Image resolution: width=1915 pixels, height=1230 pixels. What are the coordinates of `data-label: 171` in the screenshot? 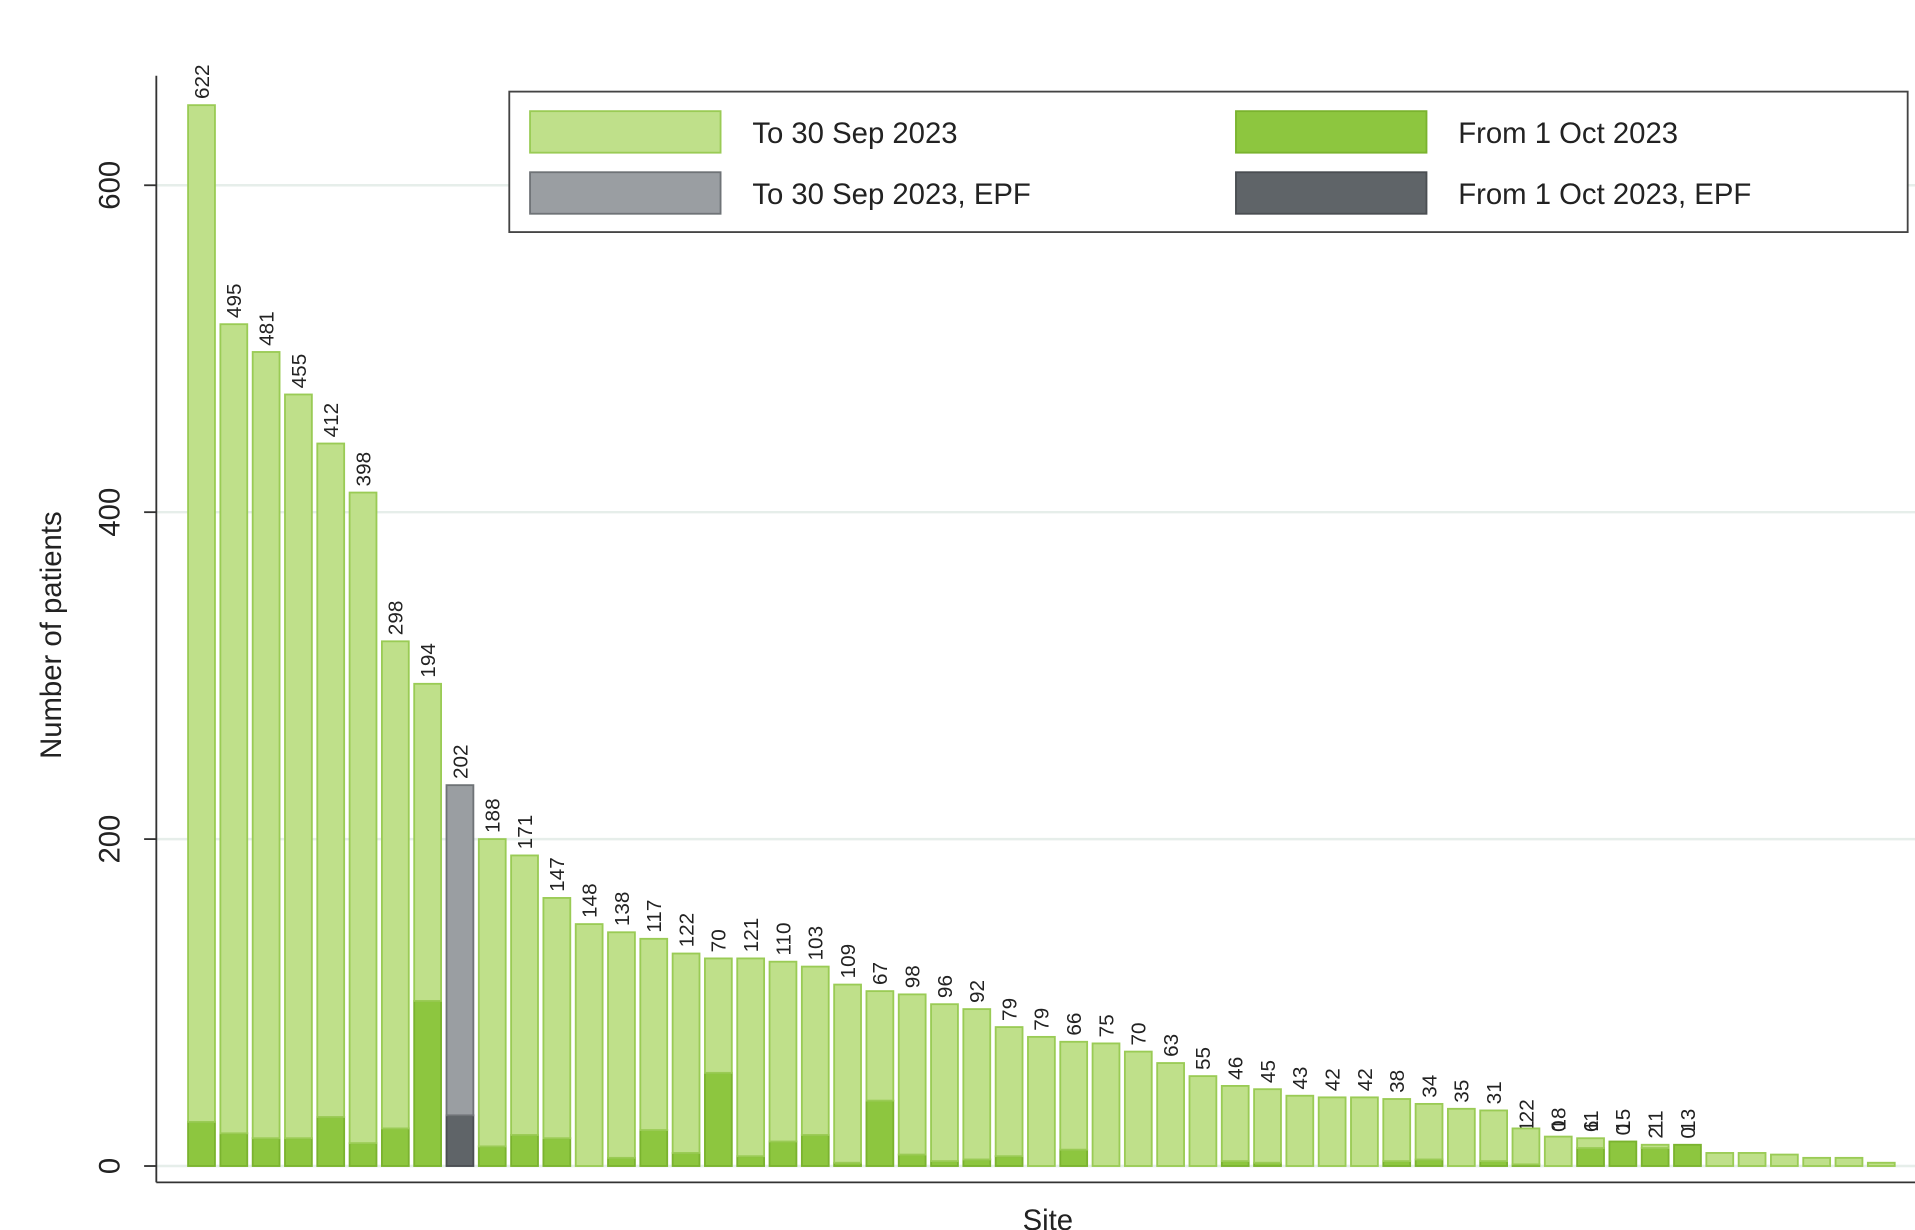 It's located at (525, 832).